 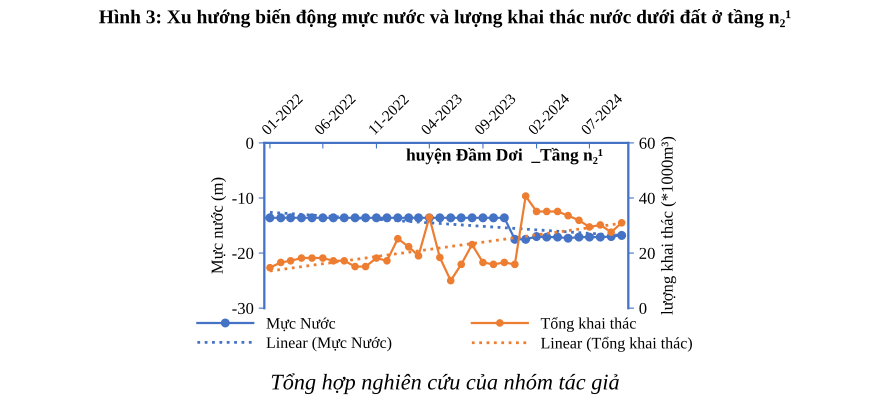 What do you see at coordinates (218, 226) in the screenshot?
I see `y-axis-title: Mực nước (m)` at bounding box center [218, 226].